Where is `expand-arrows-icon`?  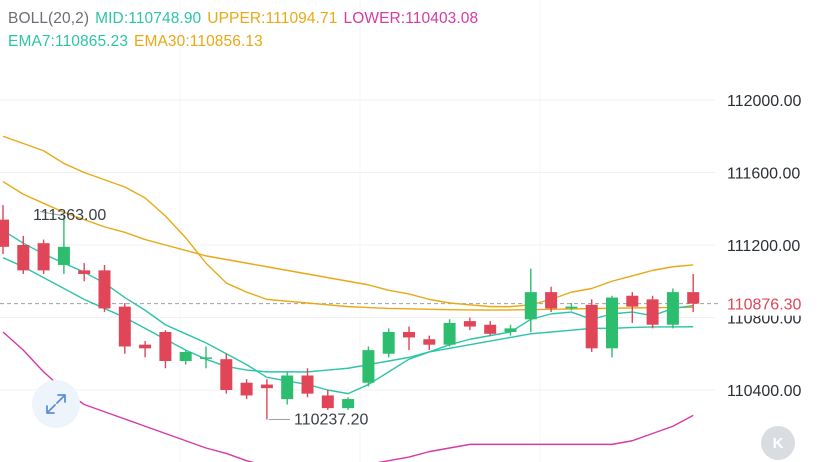 expand-arrows-icon is located at coordinates (56, 404).